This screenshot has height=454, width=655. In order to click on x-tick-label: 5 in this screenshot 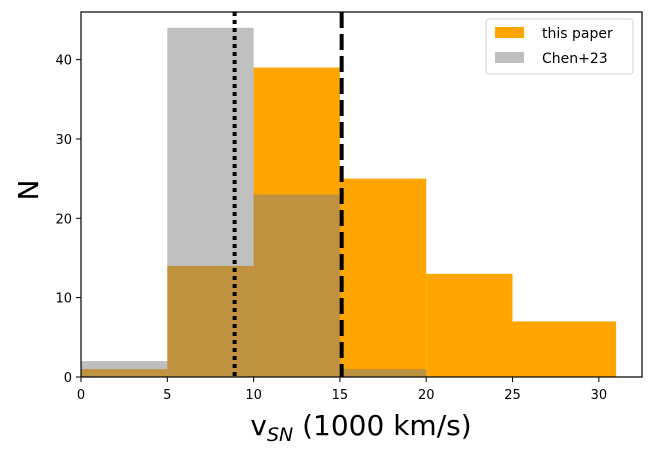, I will do `click(167, 395)`.